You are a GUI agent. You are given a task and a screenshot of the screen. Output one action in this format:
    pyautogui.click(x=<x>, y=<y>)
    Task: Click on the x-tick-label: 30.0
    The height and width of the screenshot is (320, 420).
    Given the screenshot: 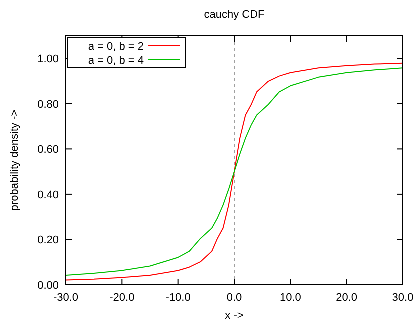 What is the action you would take?
    pyautogui.click(x=403, y=298)
    